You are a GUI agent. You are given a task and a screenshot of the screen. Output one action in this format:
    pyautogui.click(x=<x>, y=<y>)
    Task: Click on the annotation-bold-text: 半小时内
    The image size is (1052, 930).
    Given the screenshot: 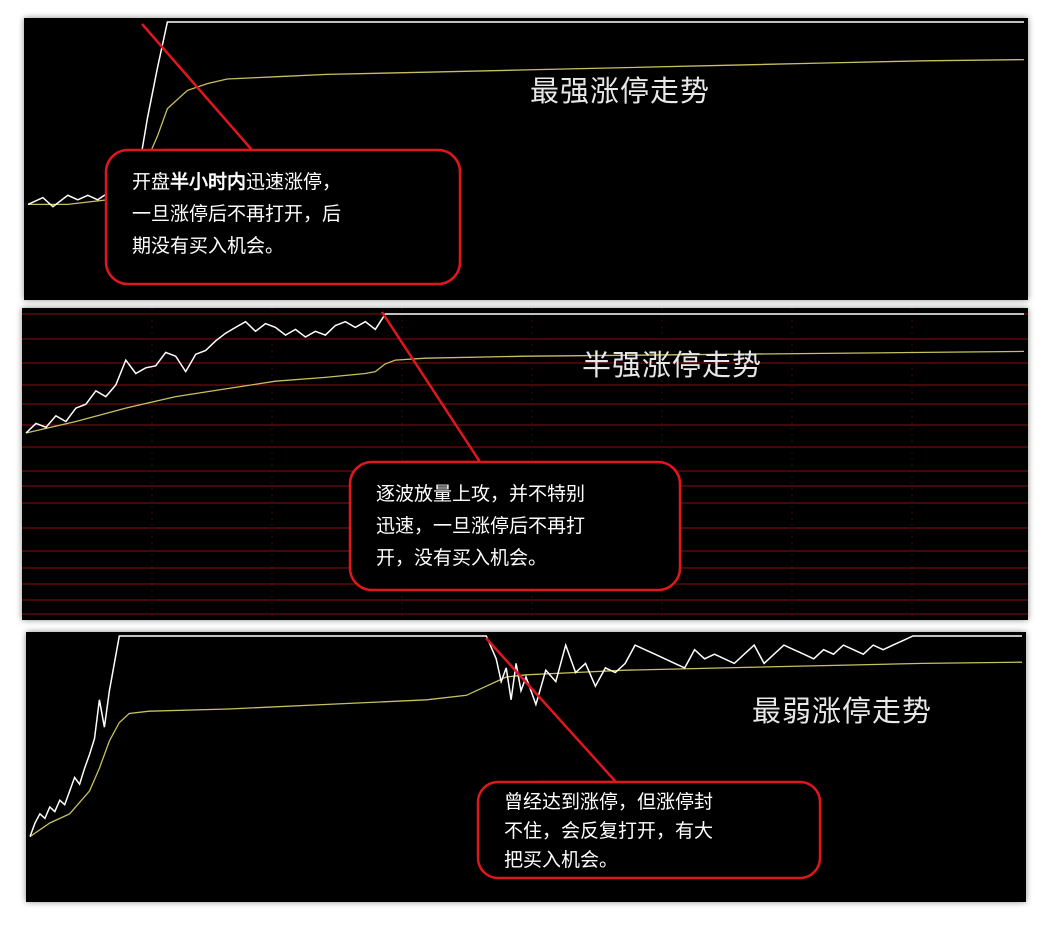 What is the action you would take?
    pyautogui.click(x=208, y=182)
    